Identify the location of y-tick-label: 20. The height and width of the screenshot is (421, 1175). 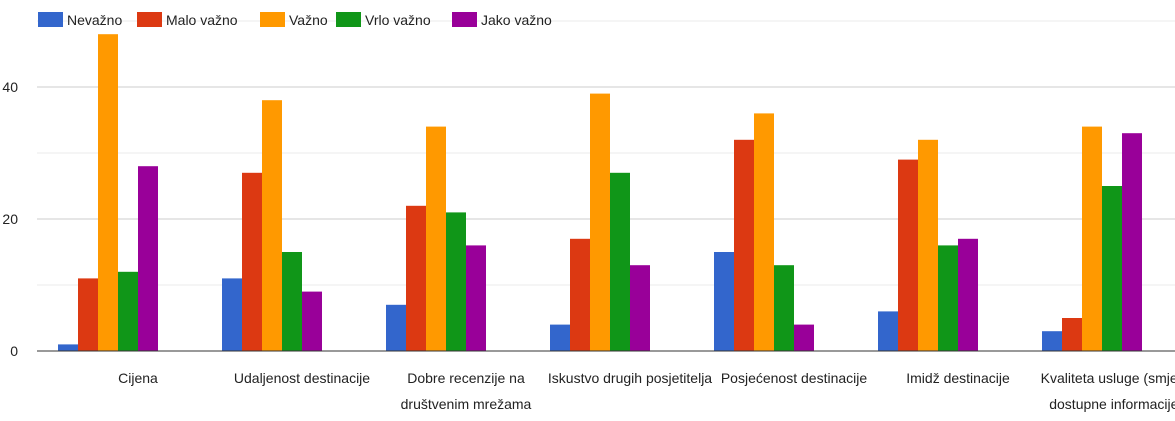
(10, 219).